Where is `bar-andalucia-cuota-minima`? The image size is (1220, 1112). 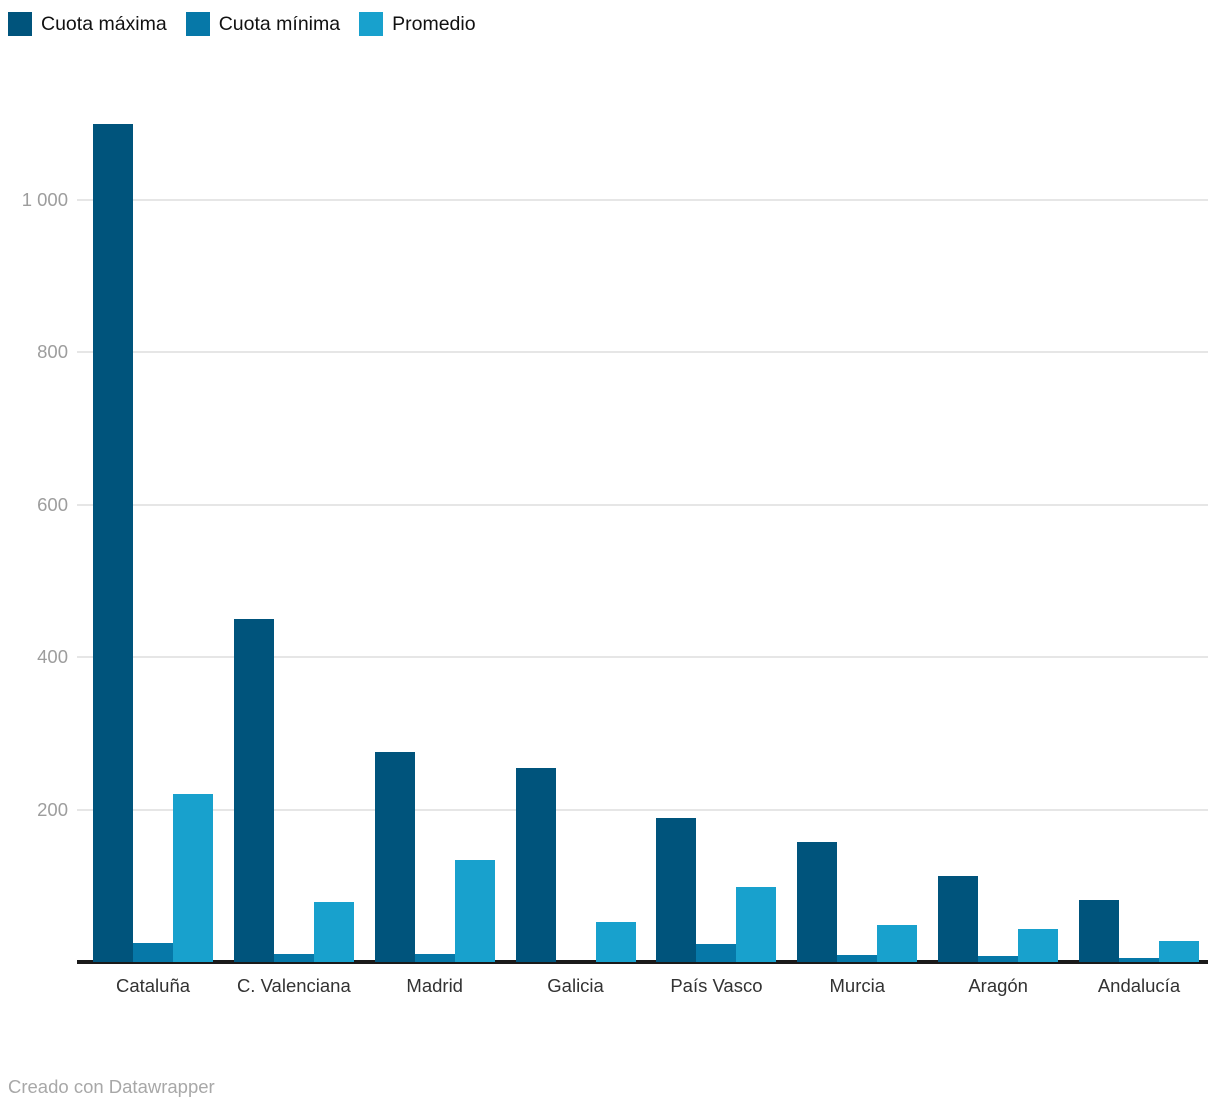
bar-andalucia-cuota-minima is located at coordinates (1138, 960).